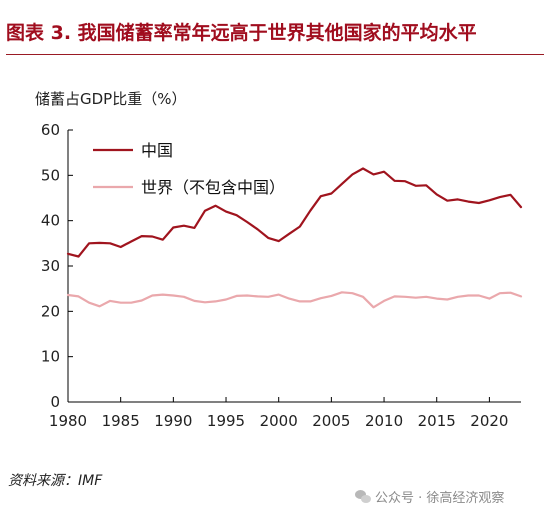  What do you see at coordinates (294, 212) in the screenshot?
I see `series-line-china` at bounding box center [294, 212].